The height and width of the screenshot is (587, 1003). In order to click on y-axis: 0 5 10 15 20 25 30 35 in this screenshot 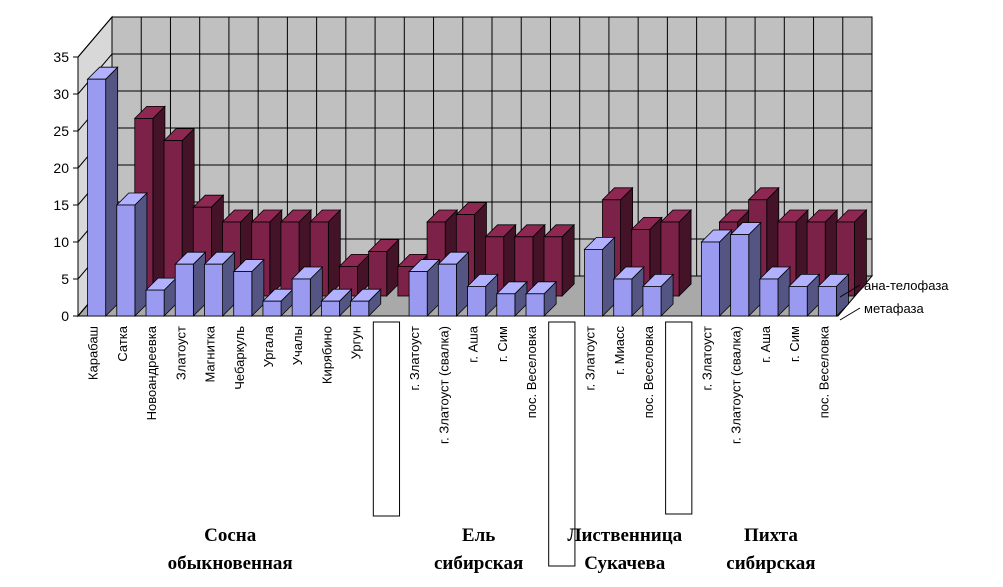, I will do `click(66, 186)`.